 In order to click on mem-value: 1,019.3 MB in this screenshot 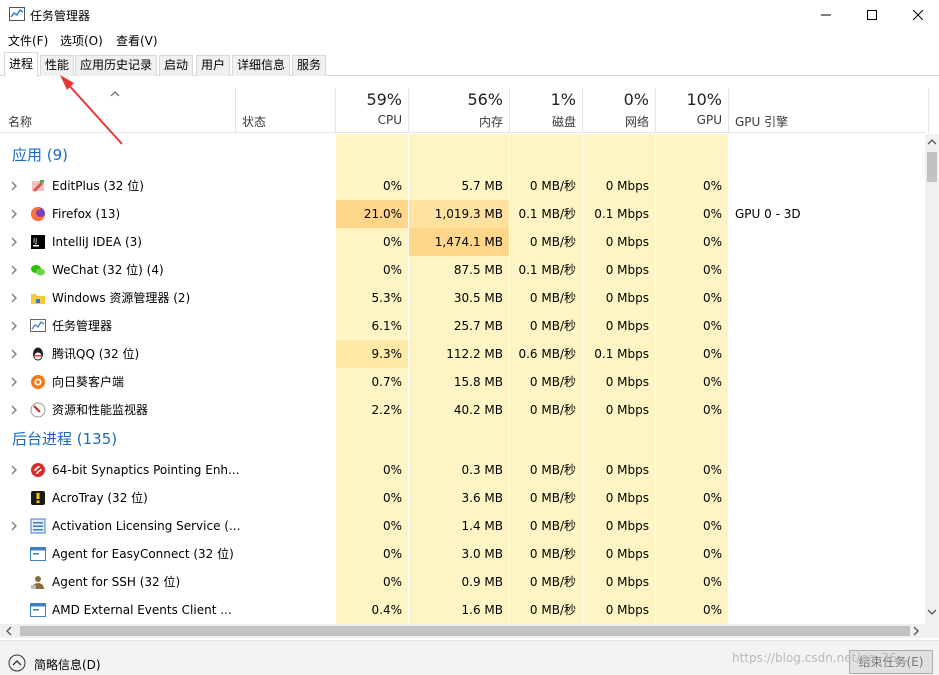, I will do `click(459, 214)`.